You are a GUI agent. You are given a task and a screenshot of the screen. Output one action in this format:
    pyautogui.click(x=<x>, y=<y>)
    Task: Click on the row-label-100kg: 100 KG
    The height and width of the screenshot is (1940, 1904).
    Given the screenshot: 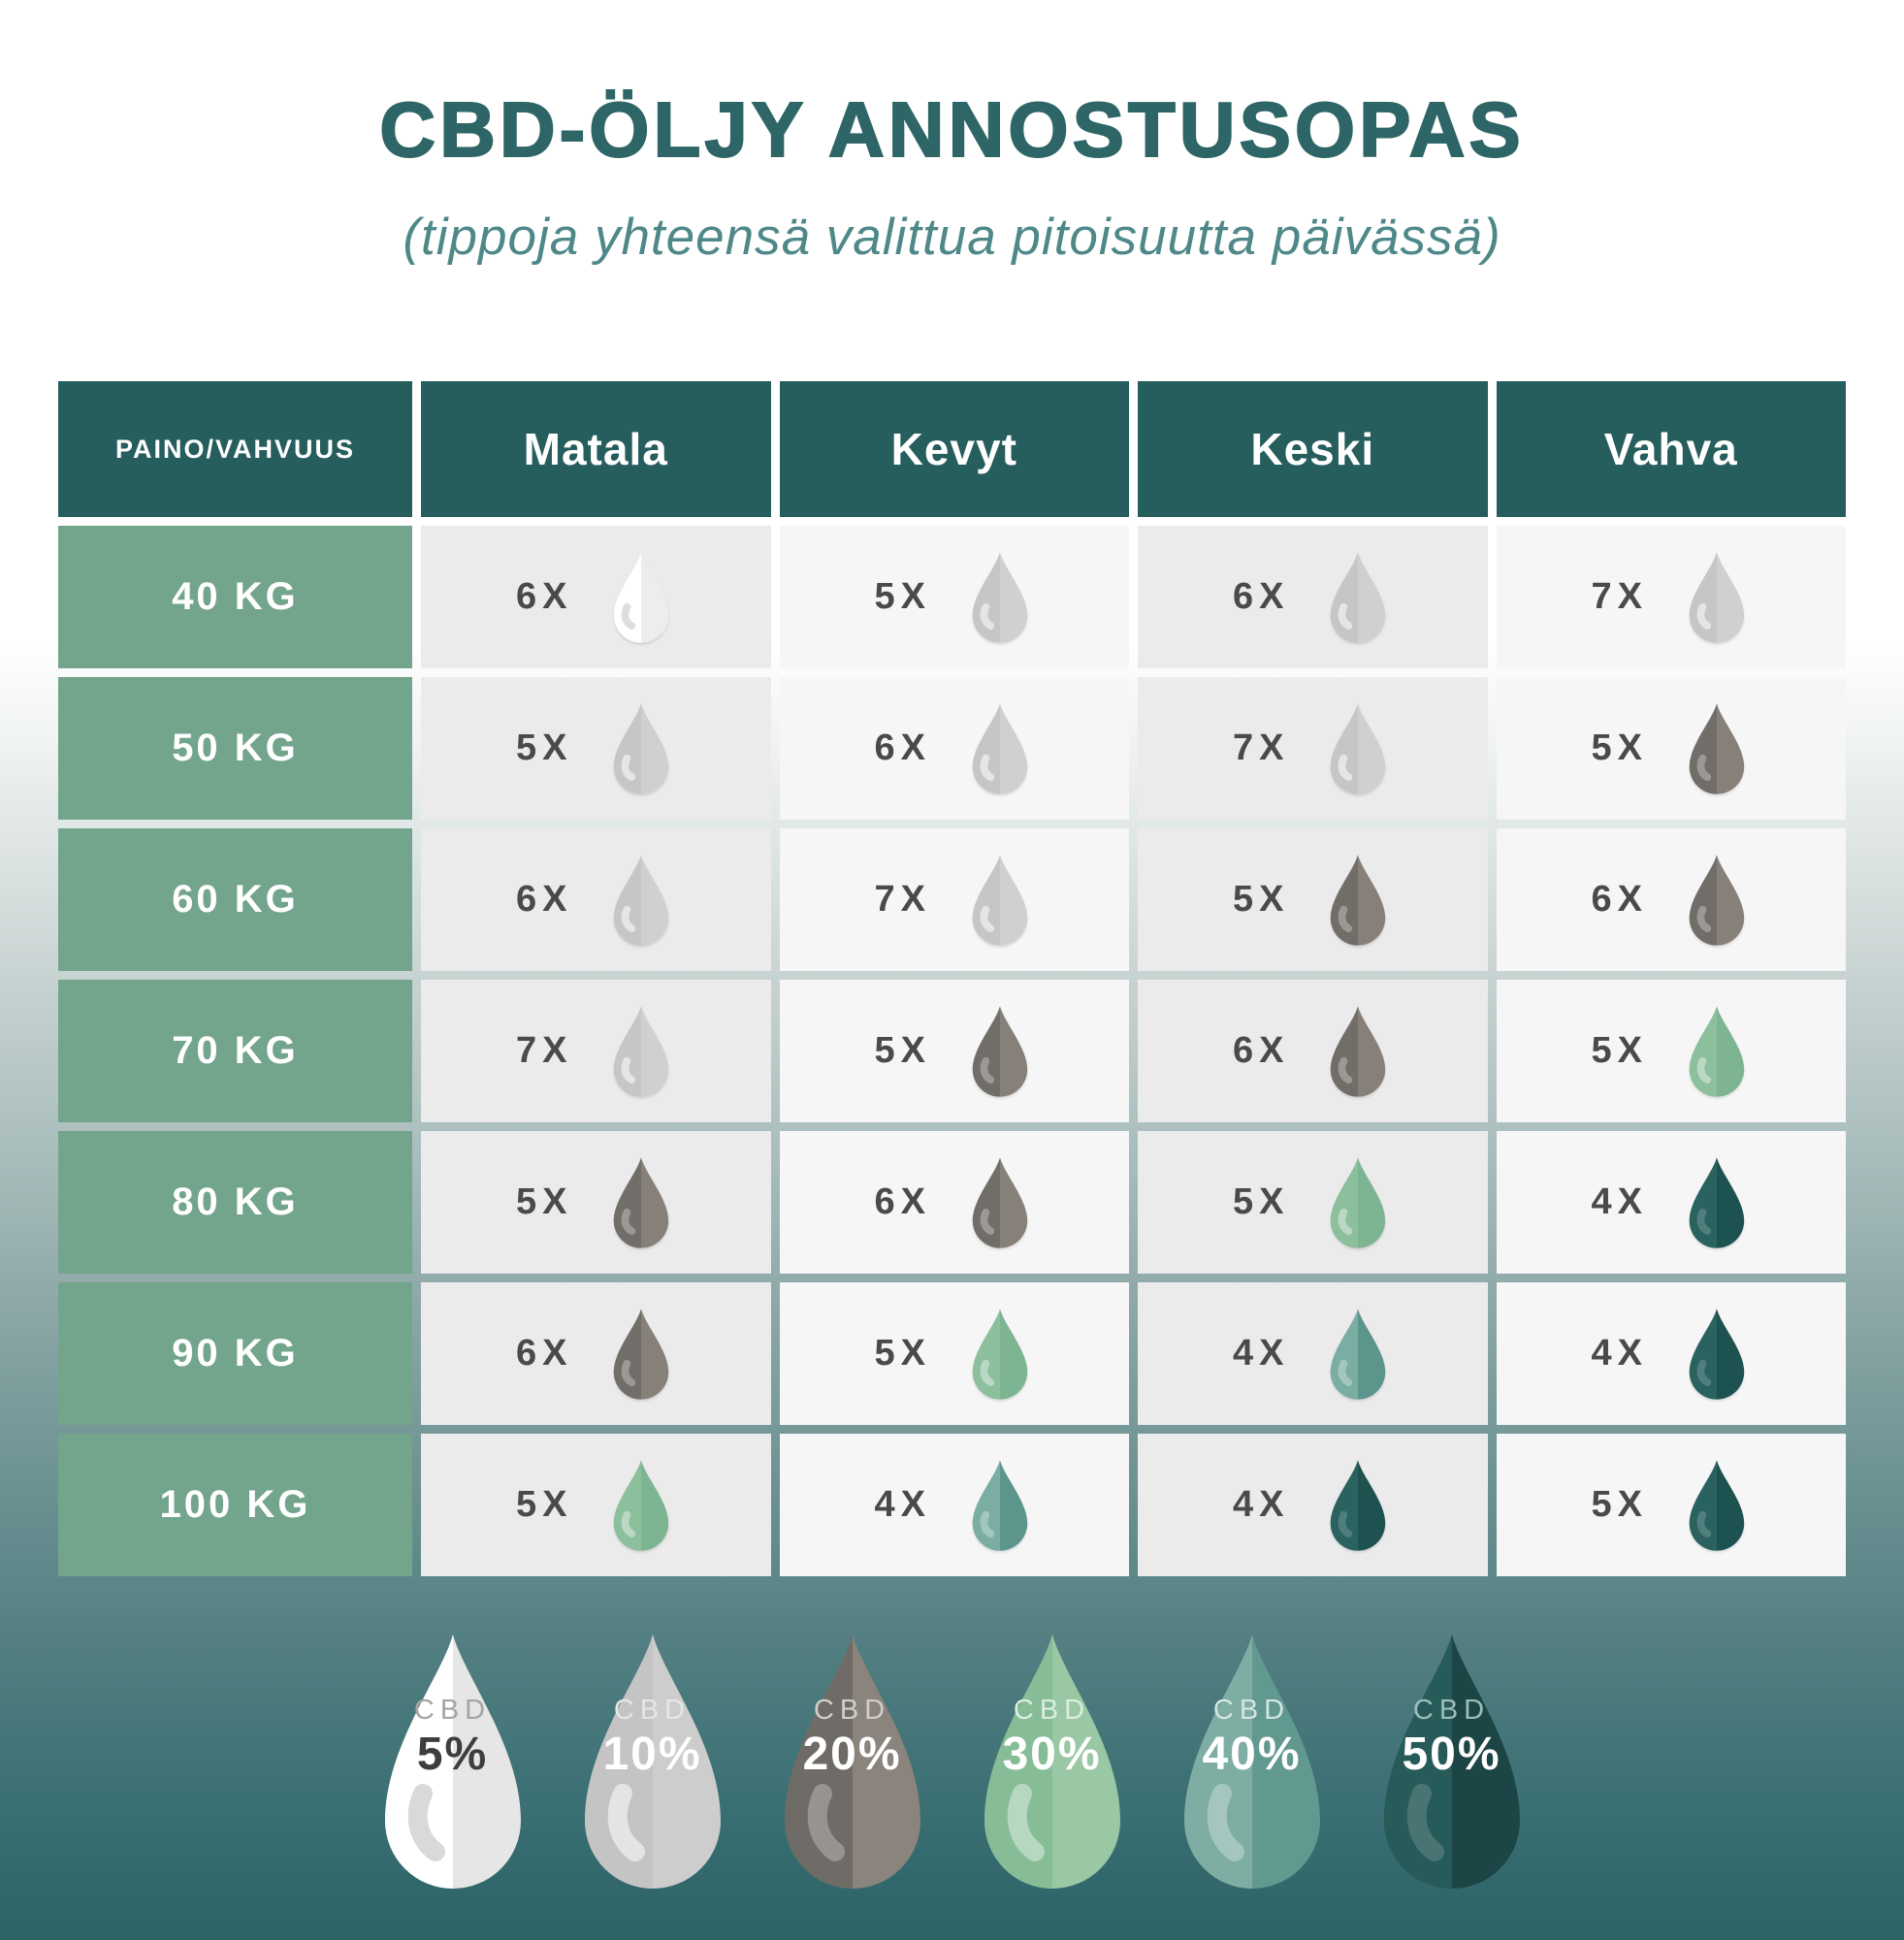 What is the action you would take?
    pyautogui.click(x=235, y=1505)
    